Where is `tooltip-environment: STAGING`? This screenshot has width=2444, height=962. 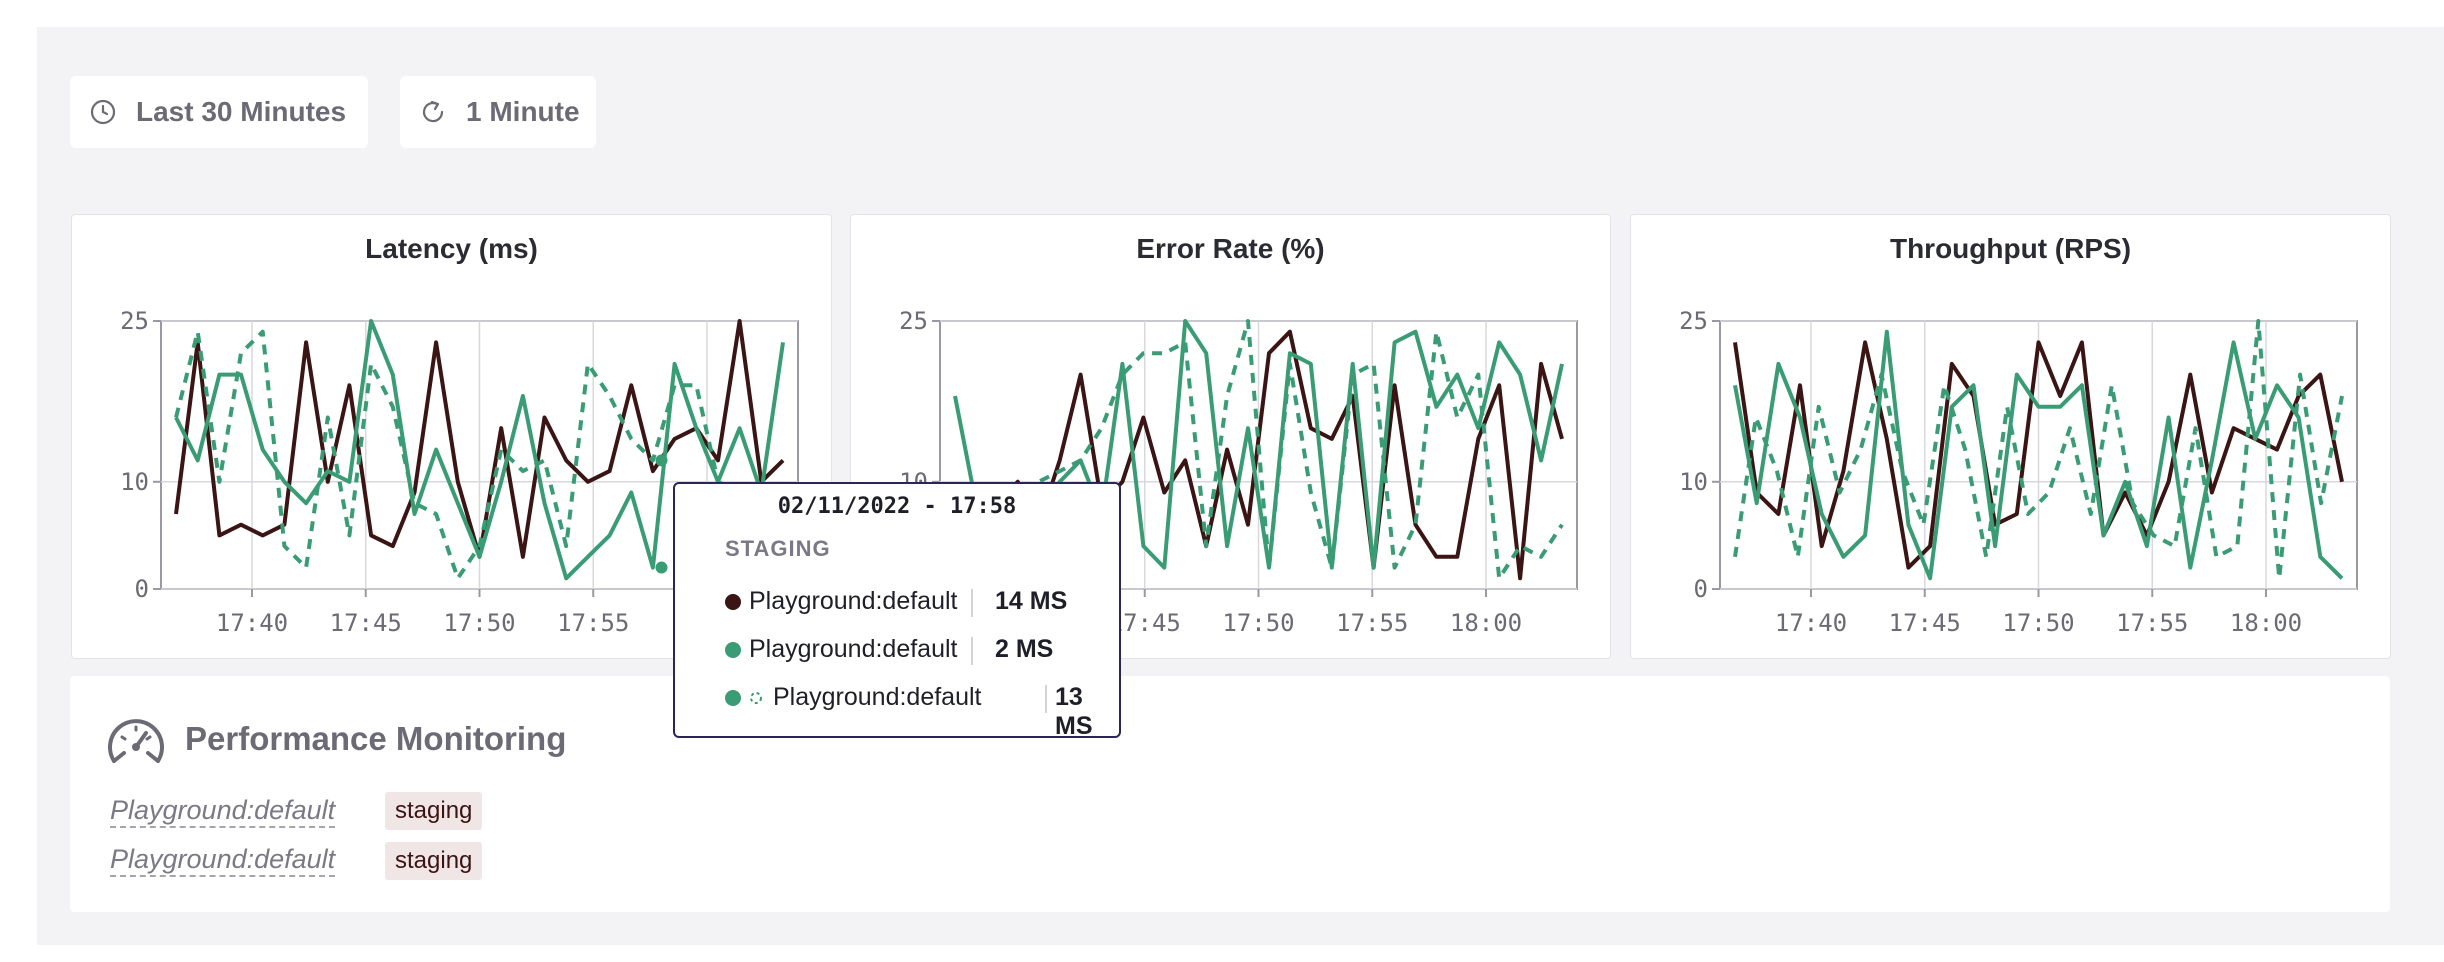 tooltip-environment: STAGING is located at coordinates (778, 548).